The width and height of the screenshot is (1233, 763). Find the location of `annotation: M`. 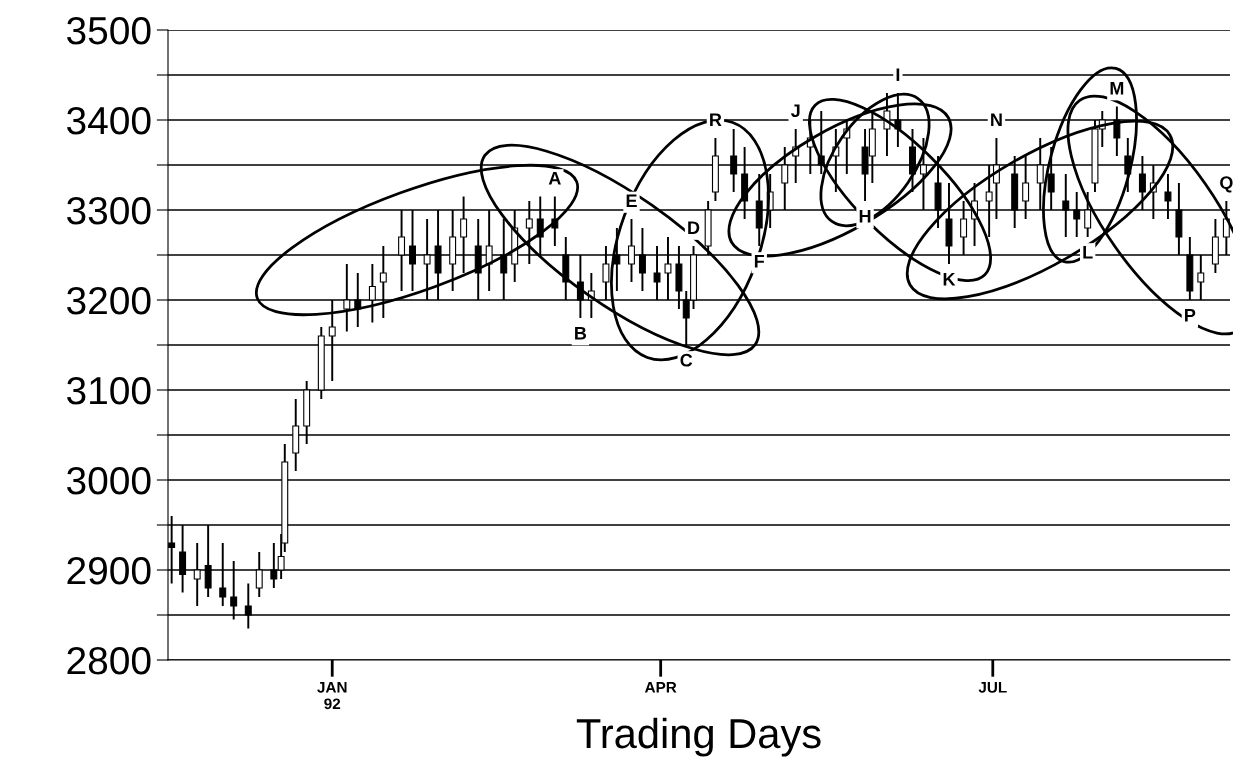

annotation: M is located at coordinates (1117, 88).